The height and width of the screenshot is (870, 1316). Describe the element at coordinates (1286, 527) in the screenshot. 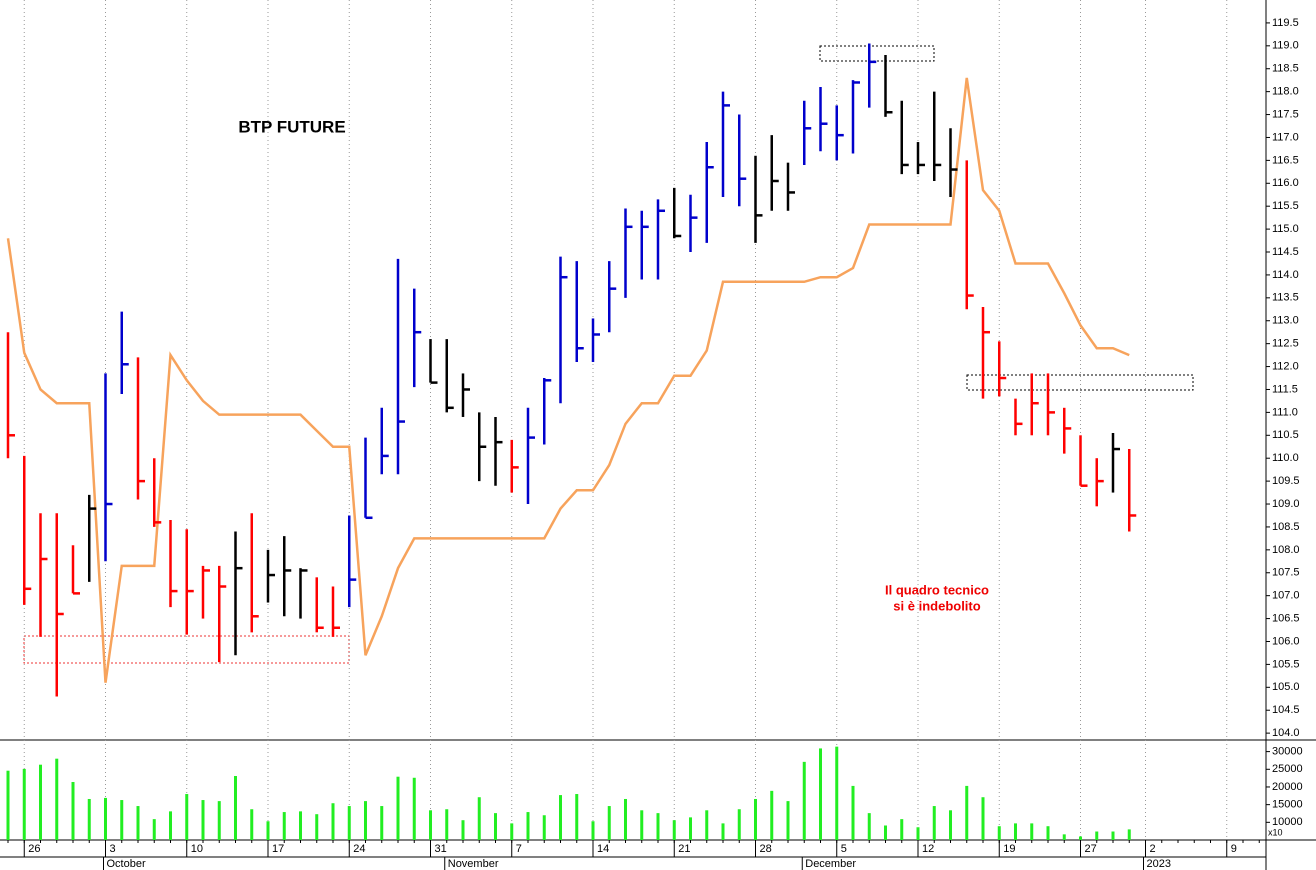

I see `y-tick-label: 108.5` at that location.